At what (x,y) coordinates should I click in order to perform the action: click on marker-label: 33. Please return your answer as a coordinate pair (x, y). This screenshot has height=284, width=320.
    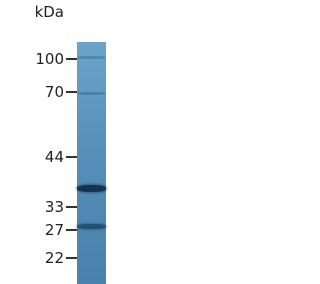
    Looking at the image, I should click on (54, 207).